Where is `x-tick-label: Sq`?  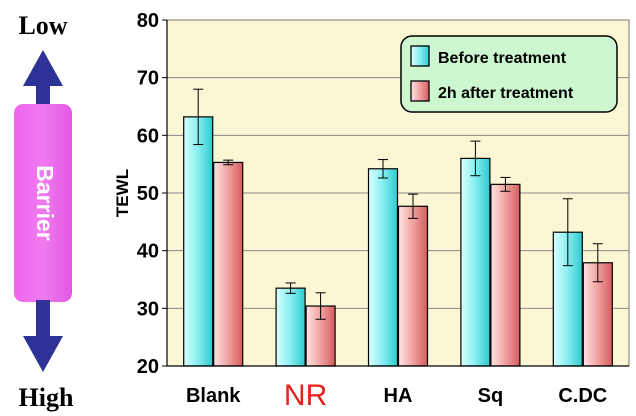 x-tick-label: Sq is located at coordinates (491, 396).